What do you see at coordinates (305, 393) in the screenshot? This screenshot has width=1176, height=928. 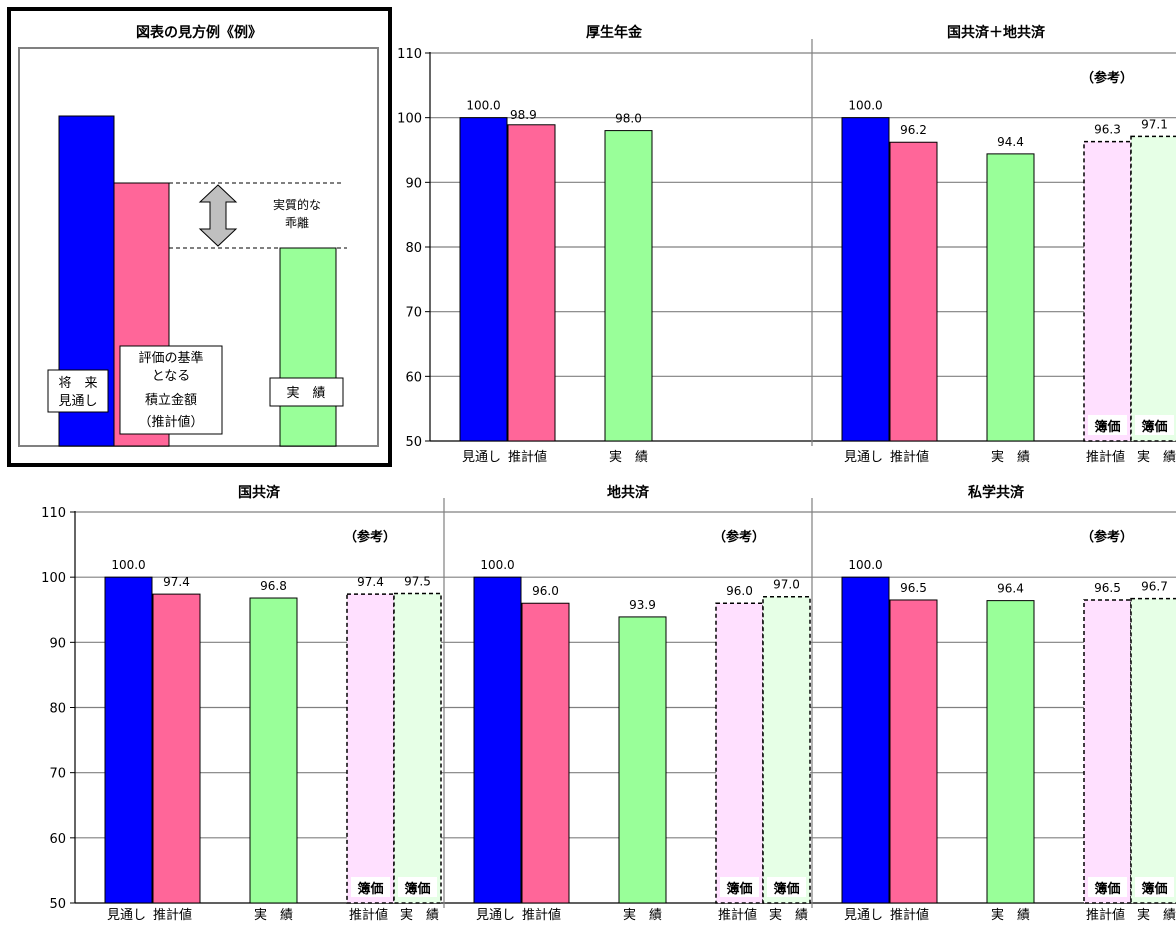 I see `legend-actual-label: 実 績` at bounding box center [305, 393].